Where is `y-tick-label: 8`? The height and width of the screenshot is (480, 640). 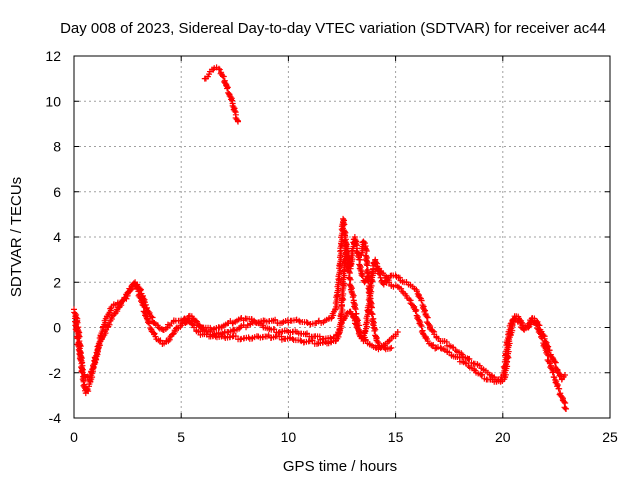
y-tick-label: 8 is located at coordinates (57, 147).